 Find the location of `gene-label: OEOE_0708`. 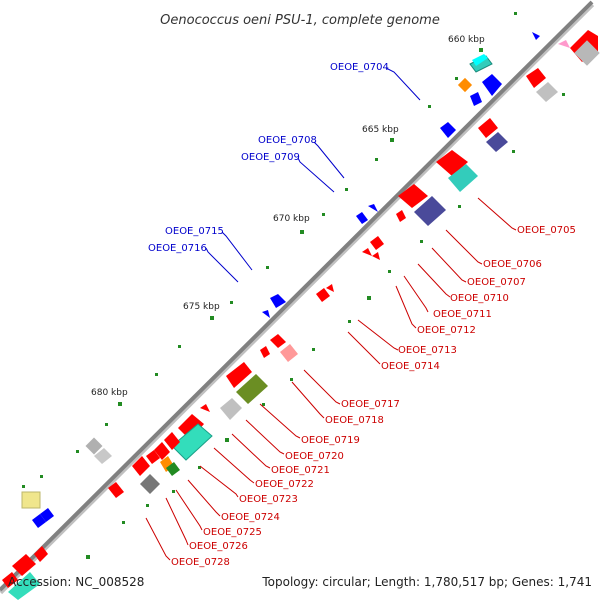

gene-label: OEOE_0708 is located at coordinates (287, 140).